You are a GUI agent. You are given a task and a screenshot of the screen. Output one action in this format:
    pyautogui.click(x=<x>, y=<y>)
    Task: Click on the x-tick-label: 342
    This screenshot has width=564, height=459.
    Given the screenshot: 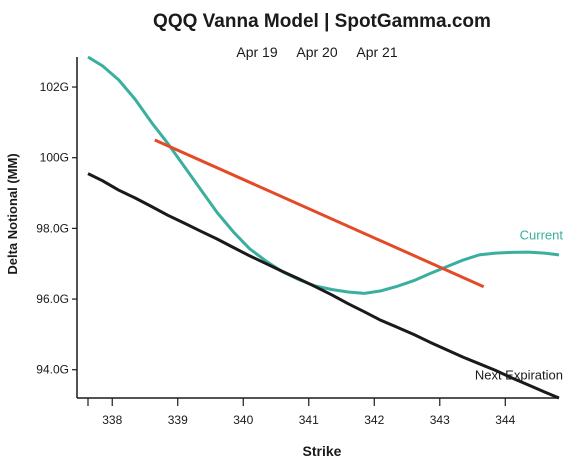 What is the action you would take?
    pyautogui.click(x=374, y=420)
    